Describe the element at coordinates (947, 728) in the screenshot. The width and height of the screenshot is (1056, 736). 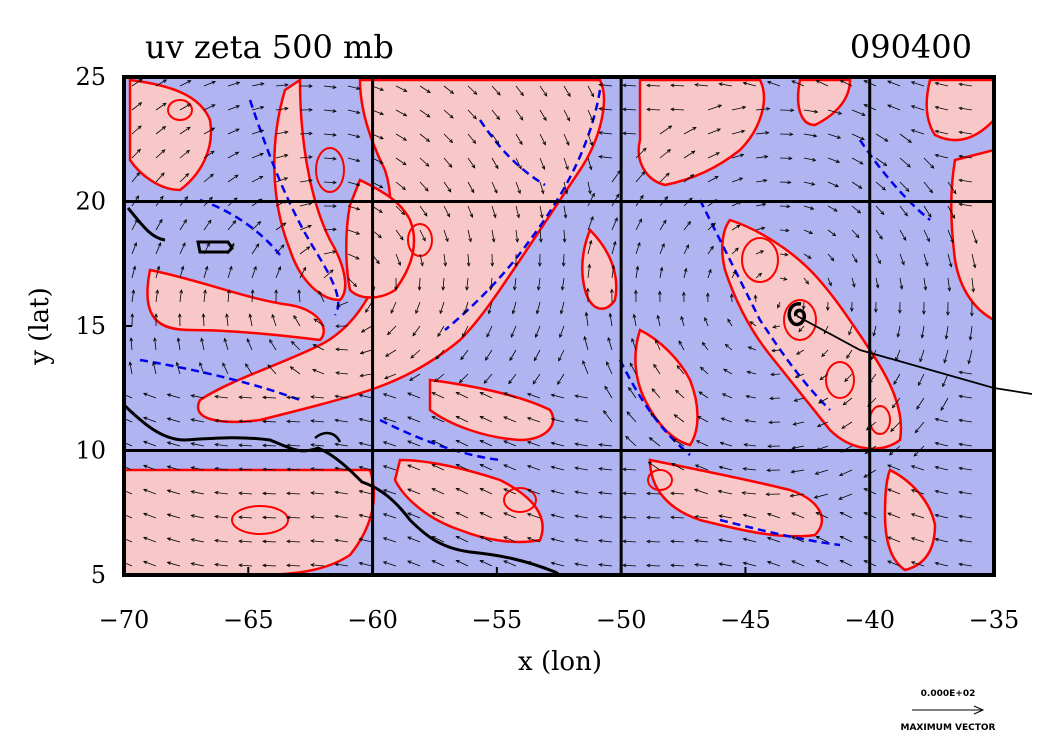
I see `vector-legend-label: MAXIMUM VECTOR` at that location.